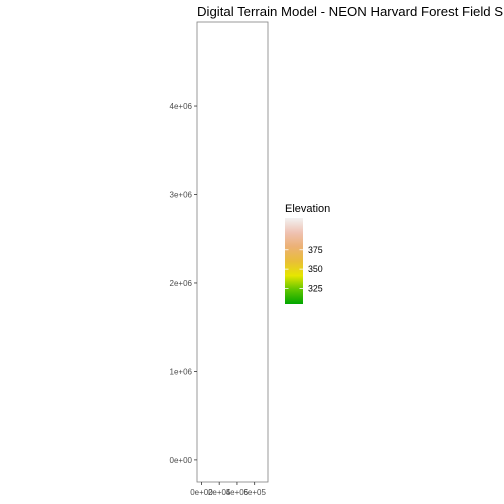  What do you see at coordinates (307, 209) in the screenshot?
I see `legend-title: Elevation` at bounding box center [307, 209].